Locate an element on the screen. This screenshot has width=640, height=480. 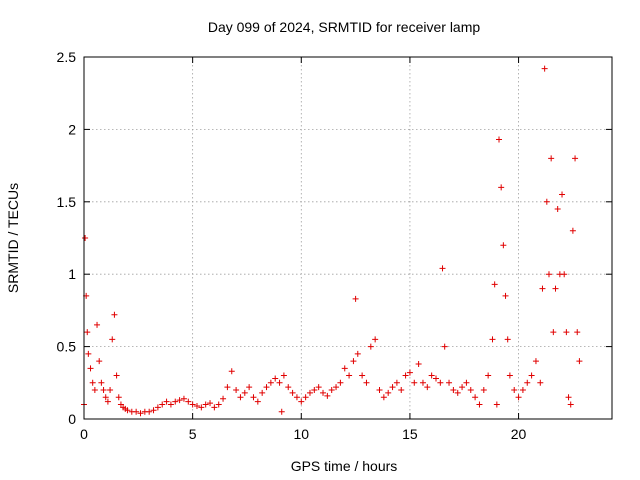
y-tick-label: 2 is located at coordinates (72, 129).